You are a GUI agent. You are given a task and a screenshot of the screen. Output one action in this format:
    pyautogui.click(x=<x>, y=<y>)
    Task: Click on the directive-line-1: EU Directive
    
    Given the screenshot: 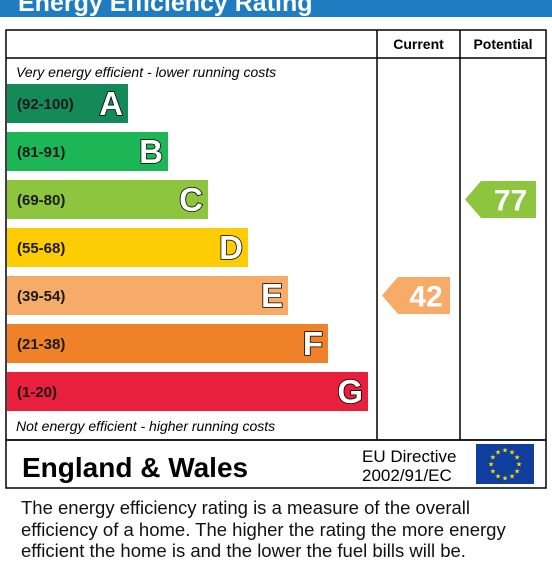 What is the action you would take?
    pyautogui.click(x=409, y=456)
    